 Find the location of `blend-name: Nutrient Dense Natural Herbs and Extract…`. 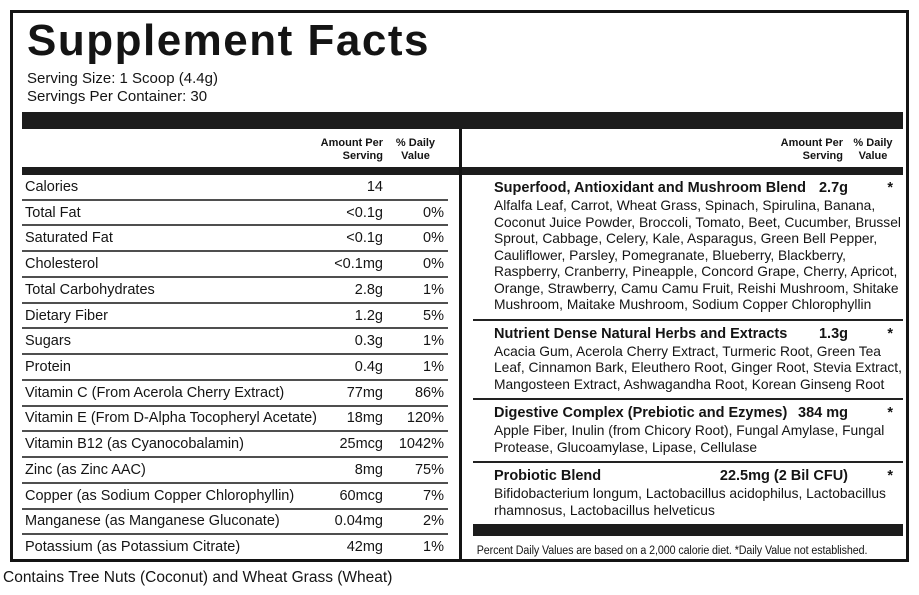

blend-name: Nutrient Dense Natural Herbs and Extract… is located at coordinates (641, 333).